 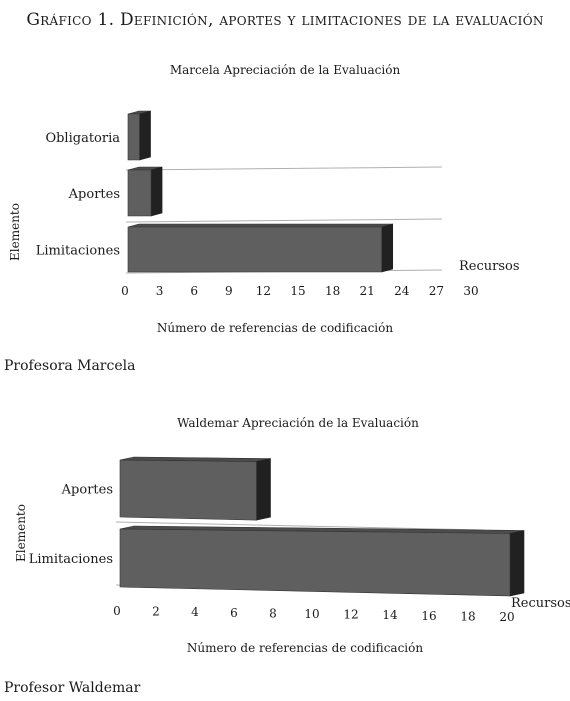 I want to click on bar-obligatoria, so click(x=139, y=135).